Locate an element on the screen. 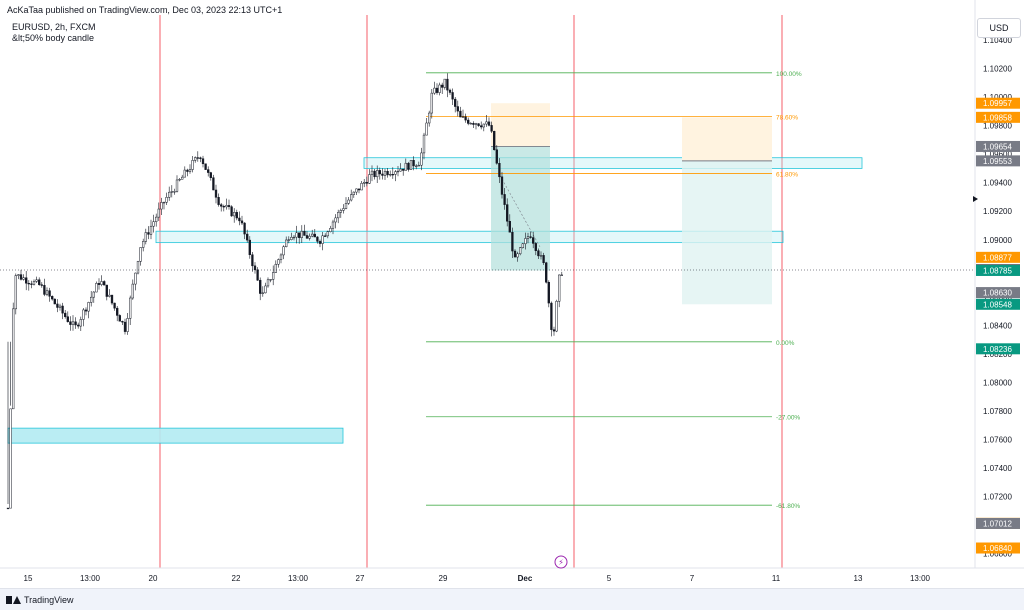 Image resolution: width=1024 pixels, height=610 pixels. price-label: 1.09957 is located at coordinates (998, 103).